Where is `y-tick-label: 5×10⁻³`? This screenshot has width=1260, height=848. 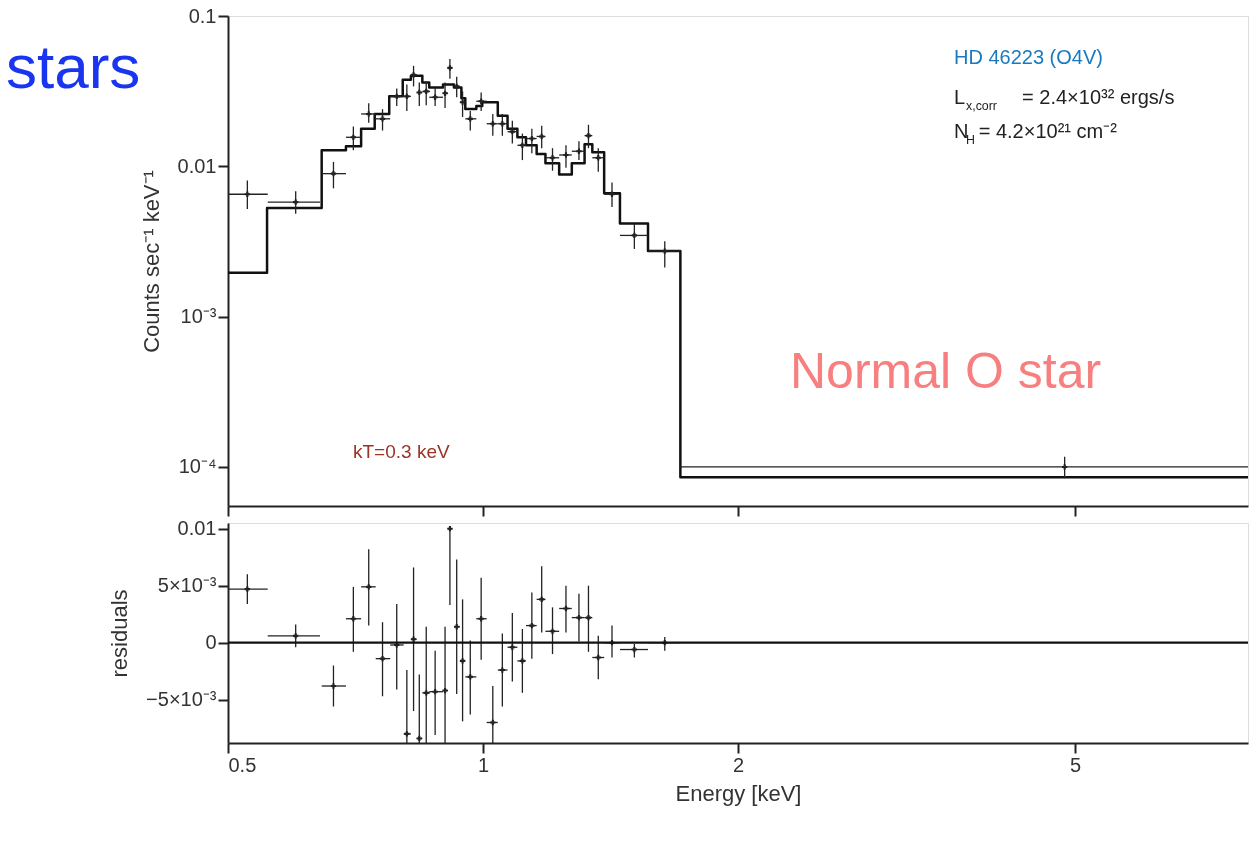
y-tick-label: 5×10⁻³ is located at coordinates (187, 585).